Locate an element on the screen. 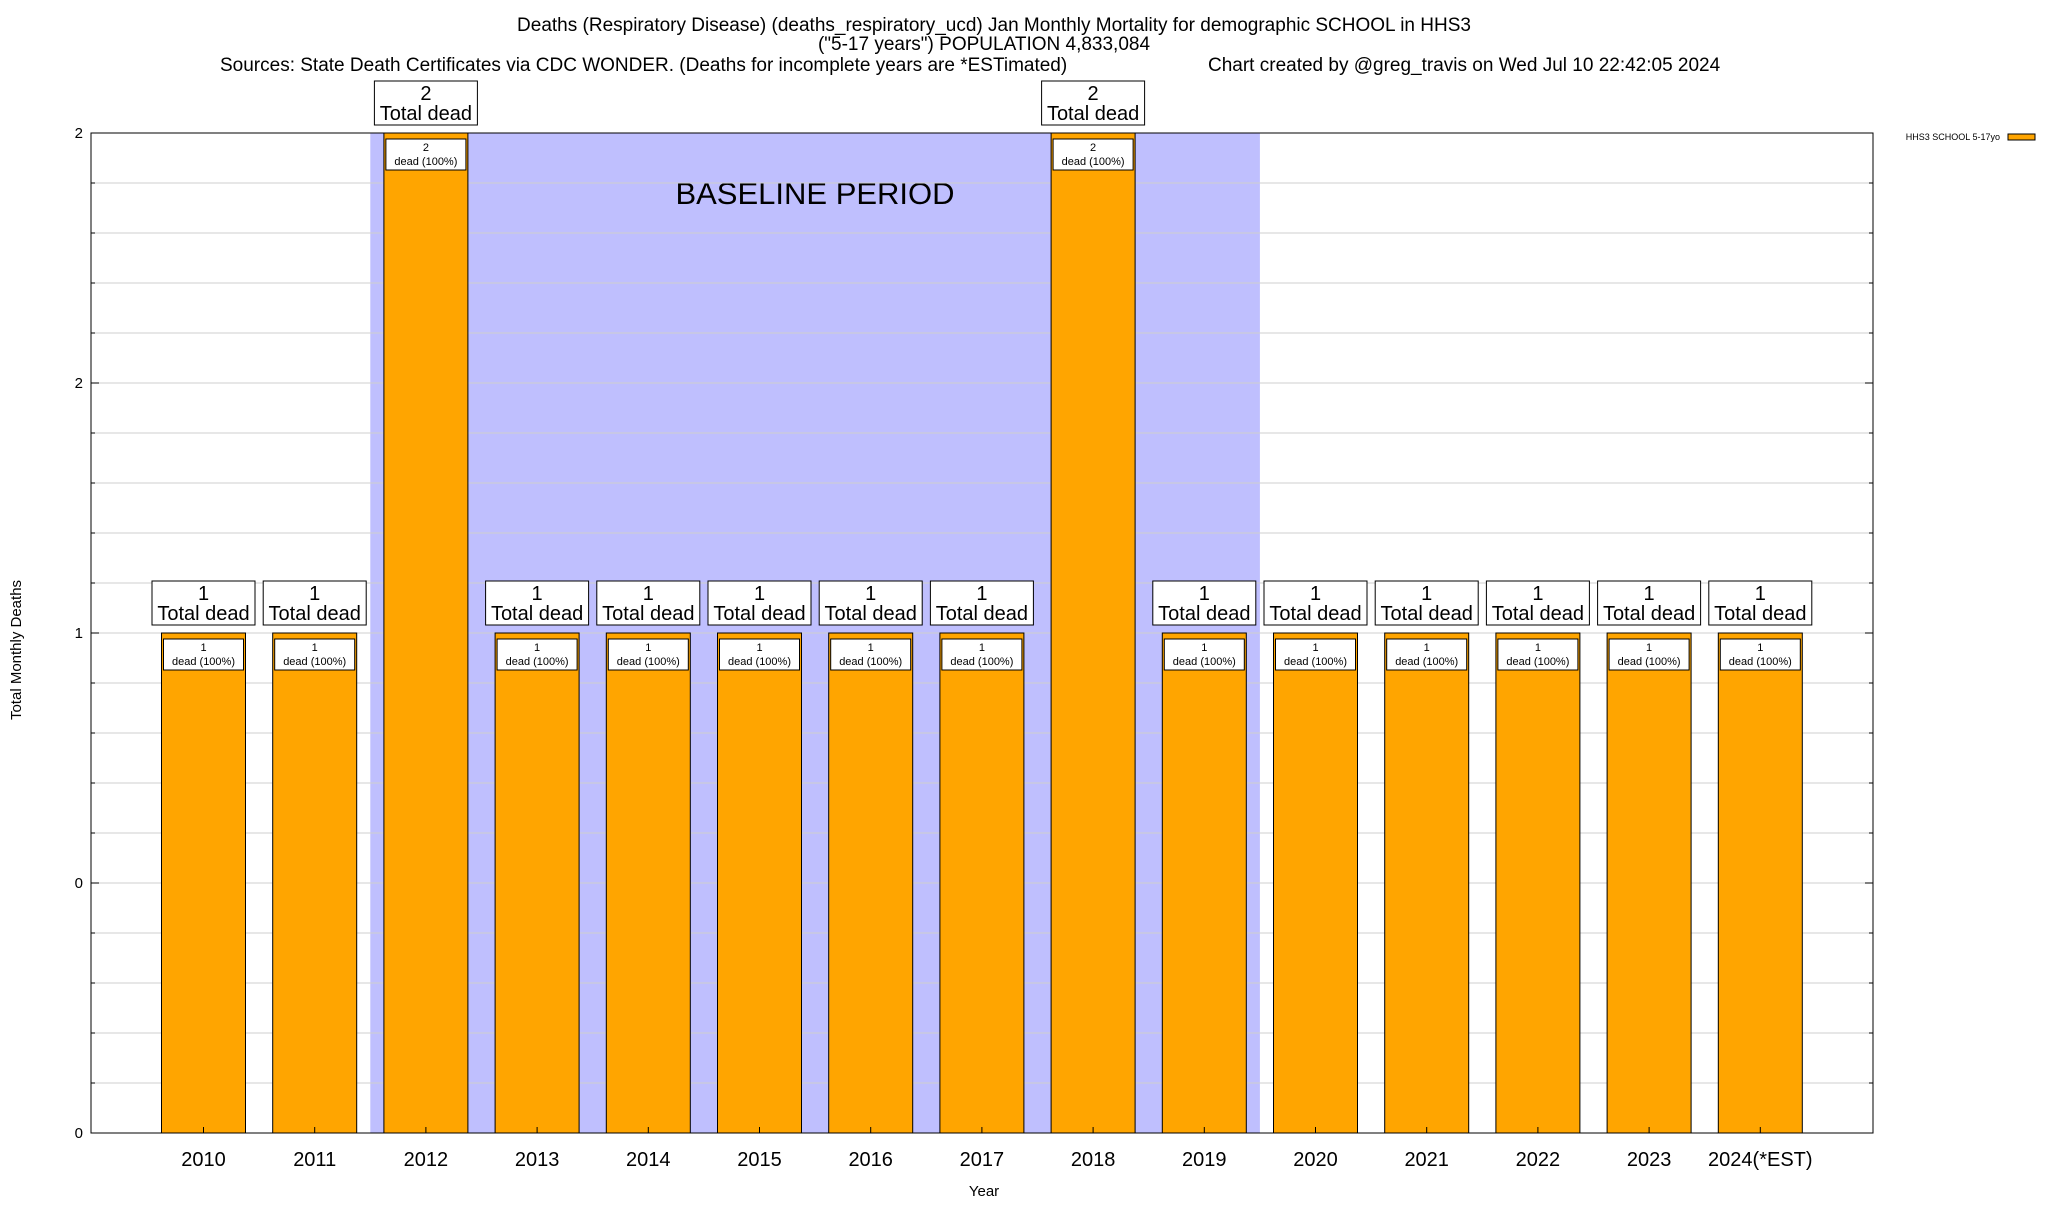 The image size is (2048, 1205). inner-label-value: 2 is located at coordinates (426, 148).